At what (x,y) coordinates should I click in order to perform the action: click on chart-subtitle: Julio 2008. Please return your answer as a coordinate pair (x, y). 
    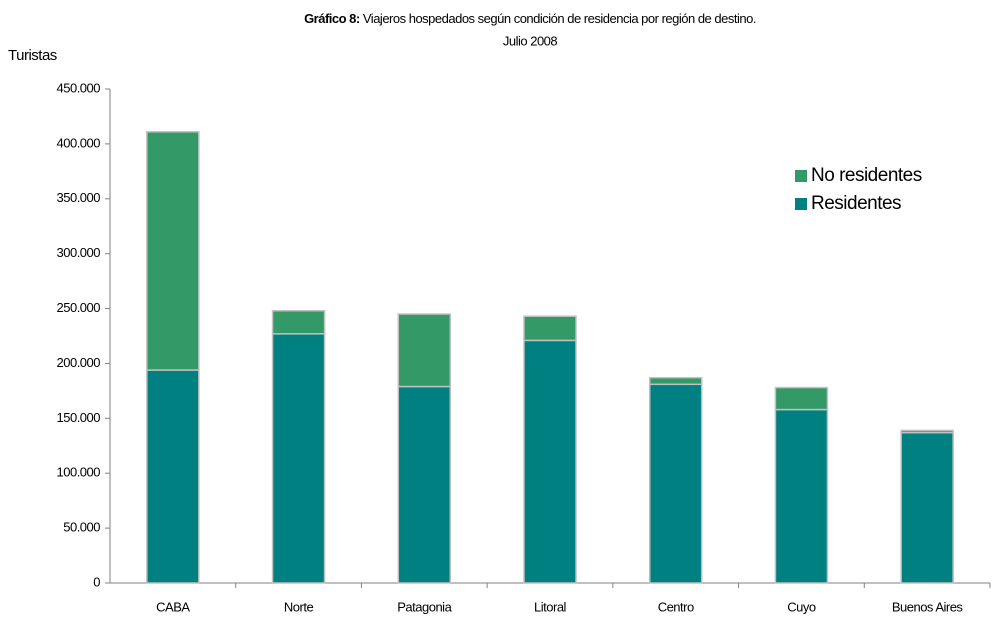
    Looking at the image, I should click on (530, 40).